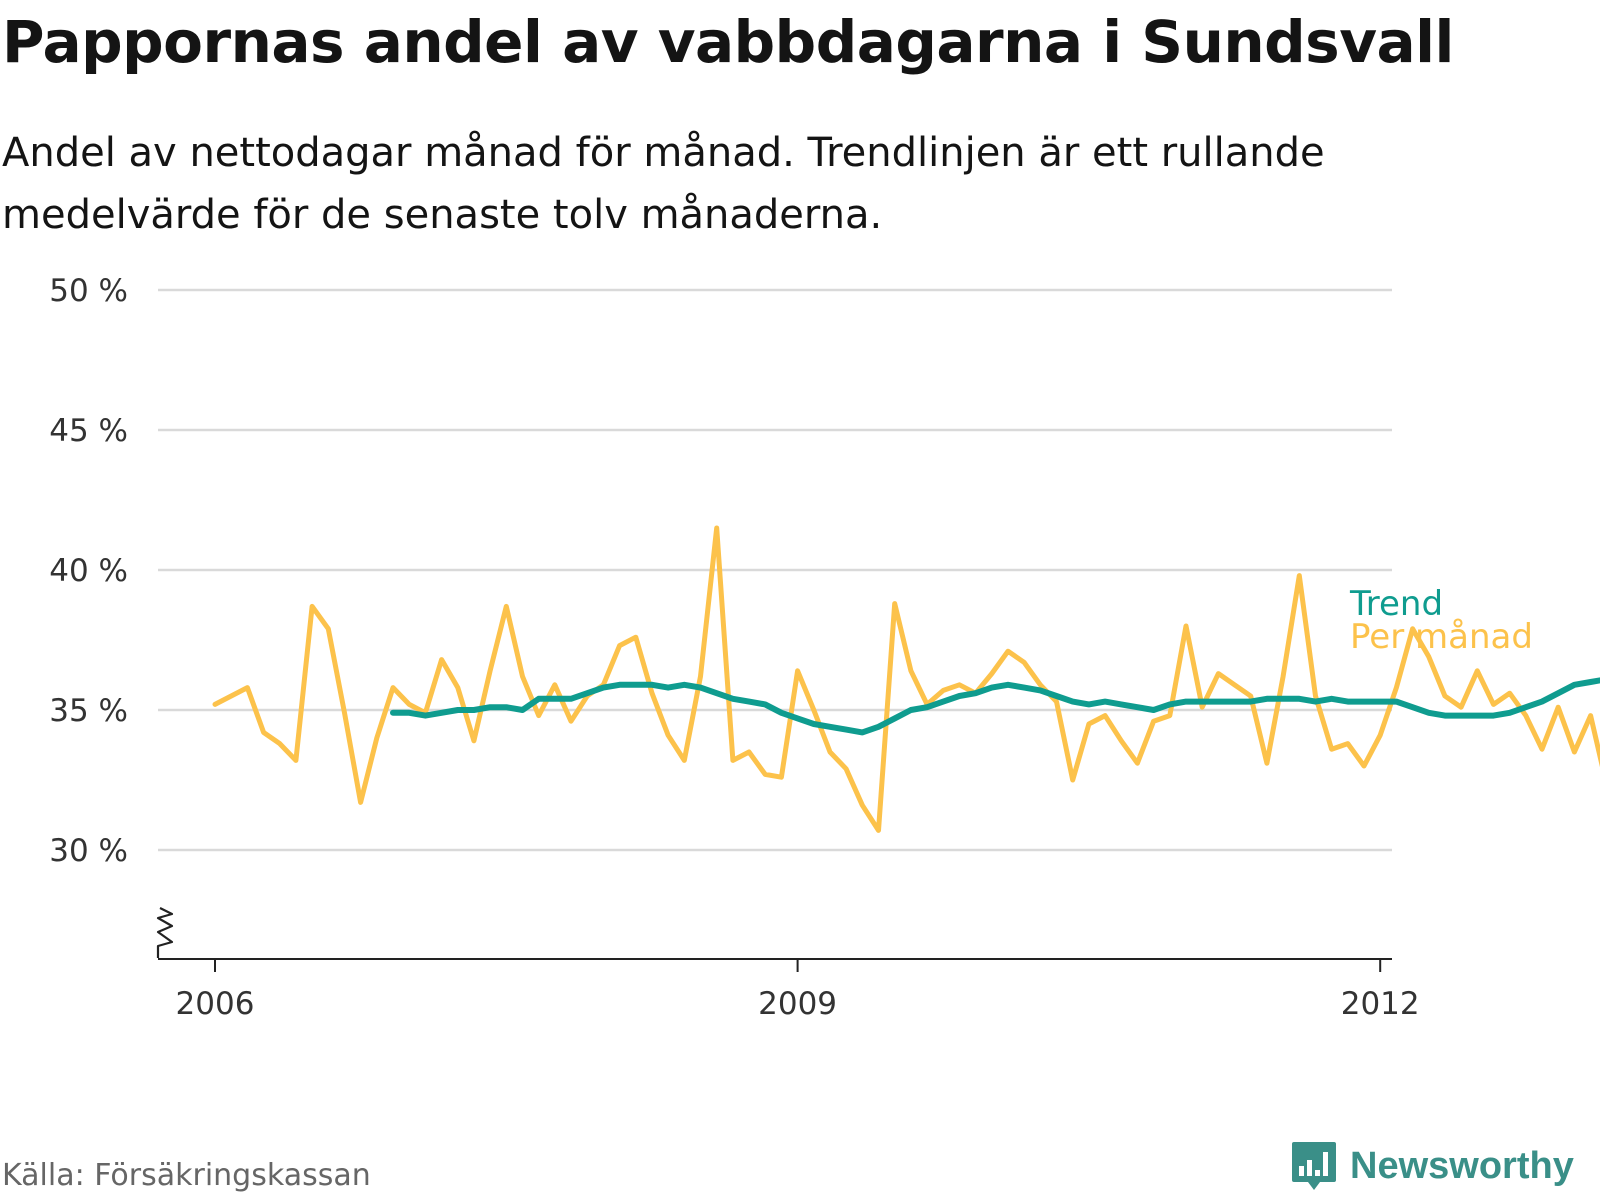  What do you see at coordinates (774, 933) in the screenshot?
I see `x-axis` at bounding box center [774, 933].